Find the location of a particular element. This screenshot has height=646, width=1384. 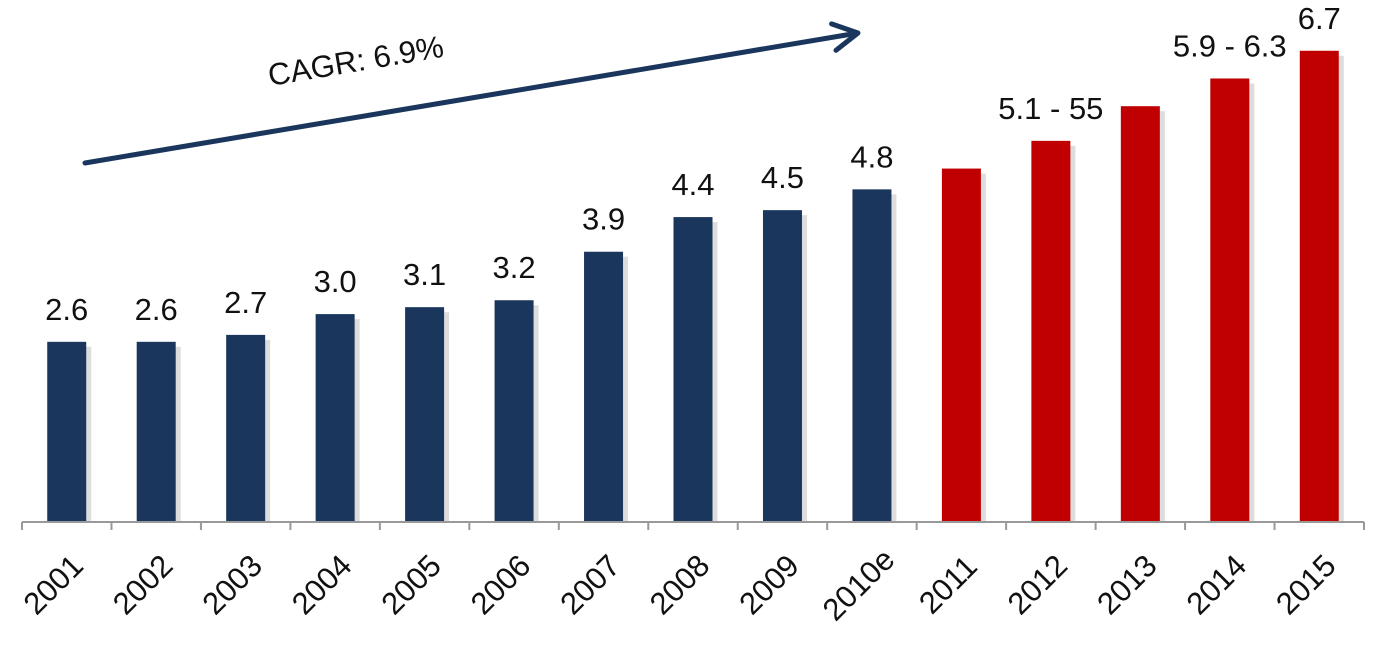

tick-label-2001: 2001 is located at coordinates (54, 585).